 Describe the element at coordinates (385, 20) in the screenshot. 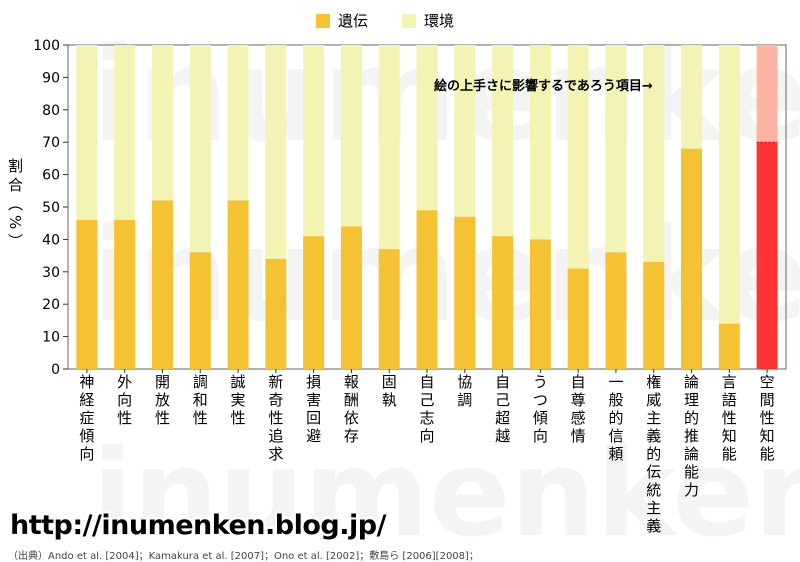

I see `legend: 遺伝 環境` at that location.